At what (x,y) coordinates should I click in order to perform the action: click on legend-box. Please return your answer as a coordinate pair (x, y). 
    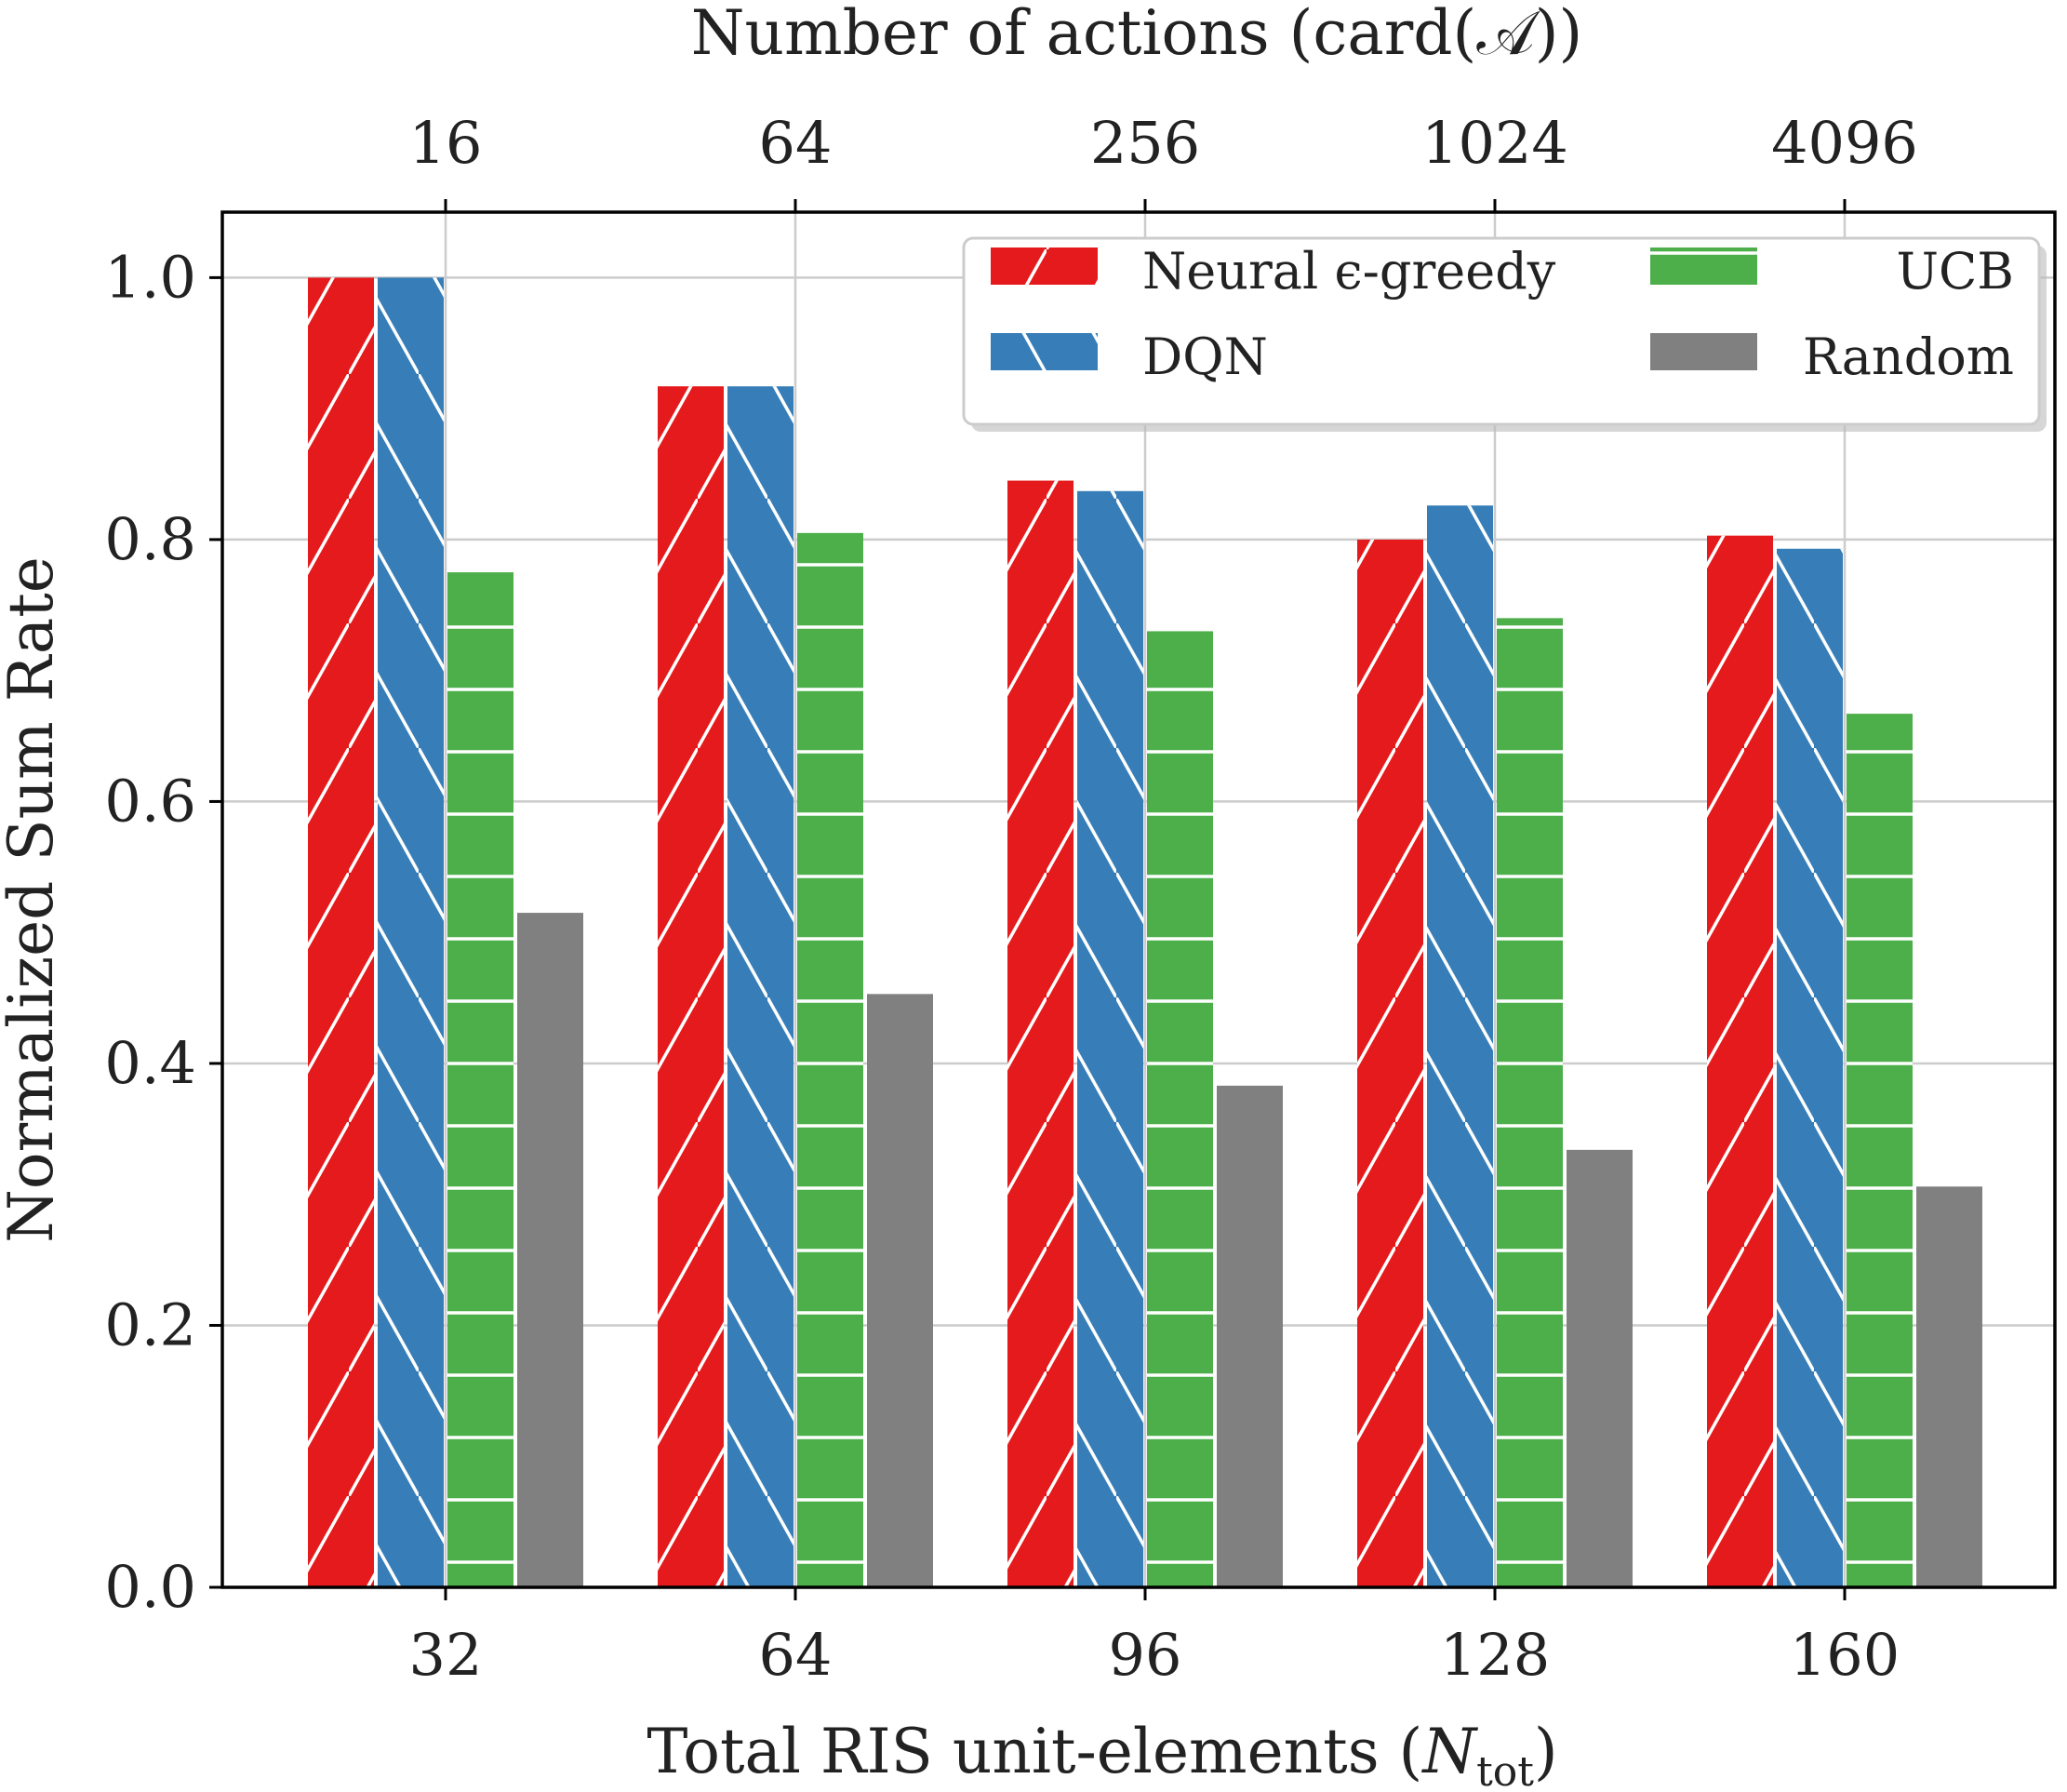
    Looking at the image, I should click on (1501, 331).